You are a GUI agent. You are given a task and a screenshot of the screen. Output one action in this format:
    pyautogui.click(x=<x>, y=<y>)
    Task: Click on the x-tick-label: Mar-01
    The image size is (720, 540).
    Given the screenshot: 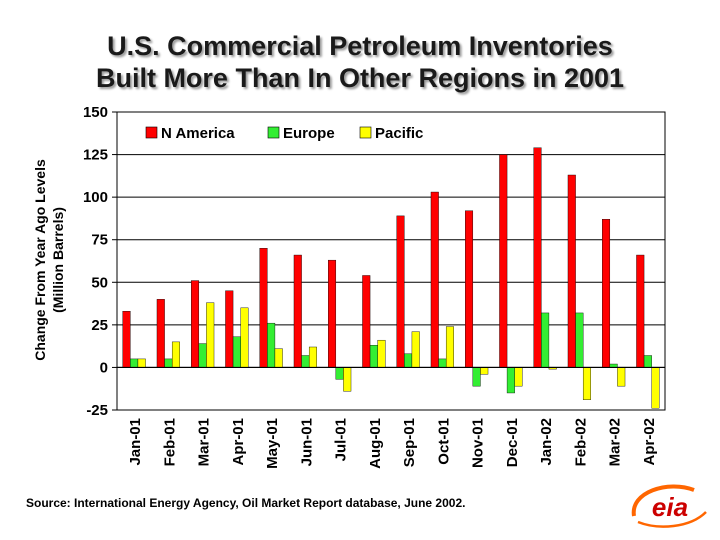 What is the action you would take?
    pyautogui.click(x=204, y=442)
    